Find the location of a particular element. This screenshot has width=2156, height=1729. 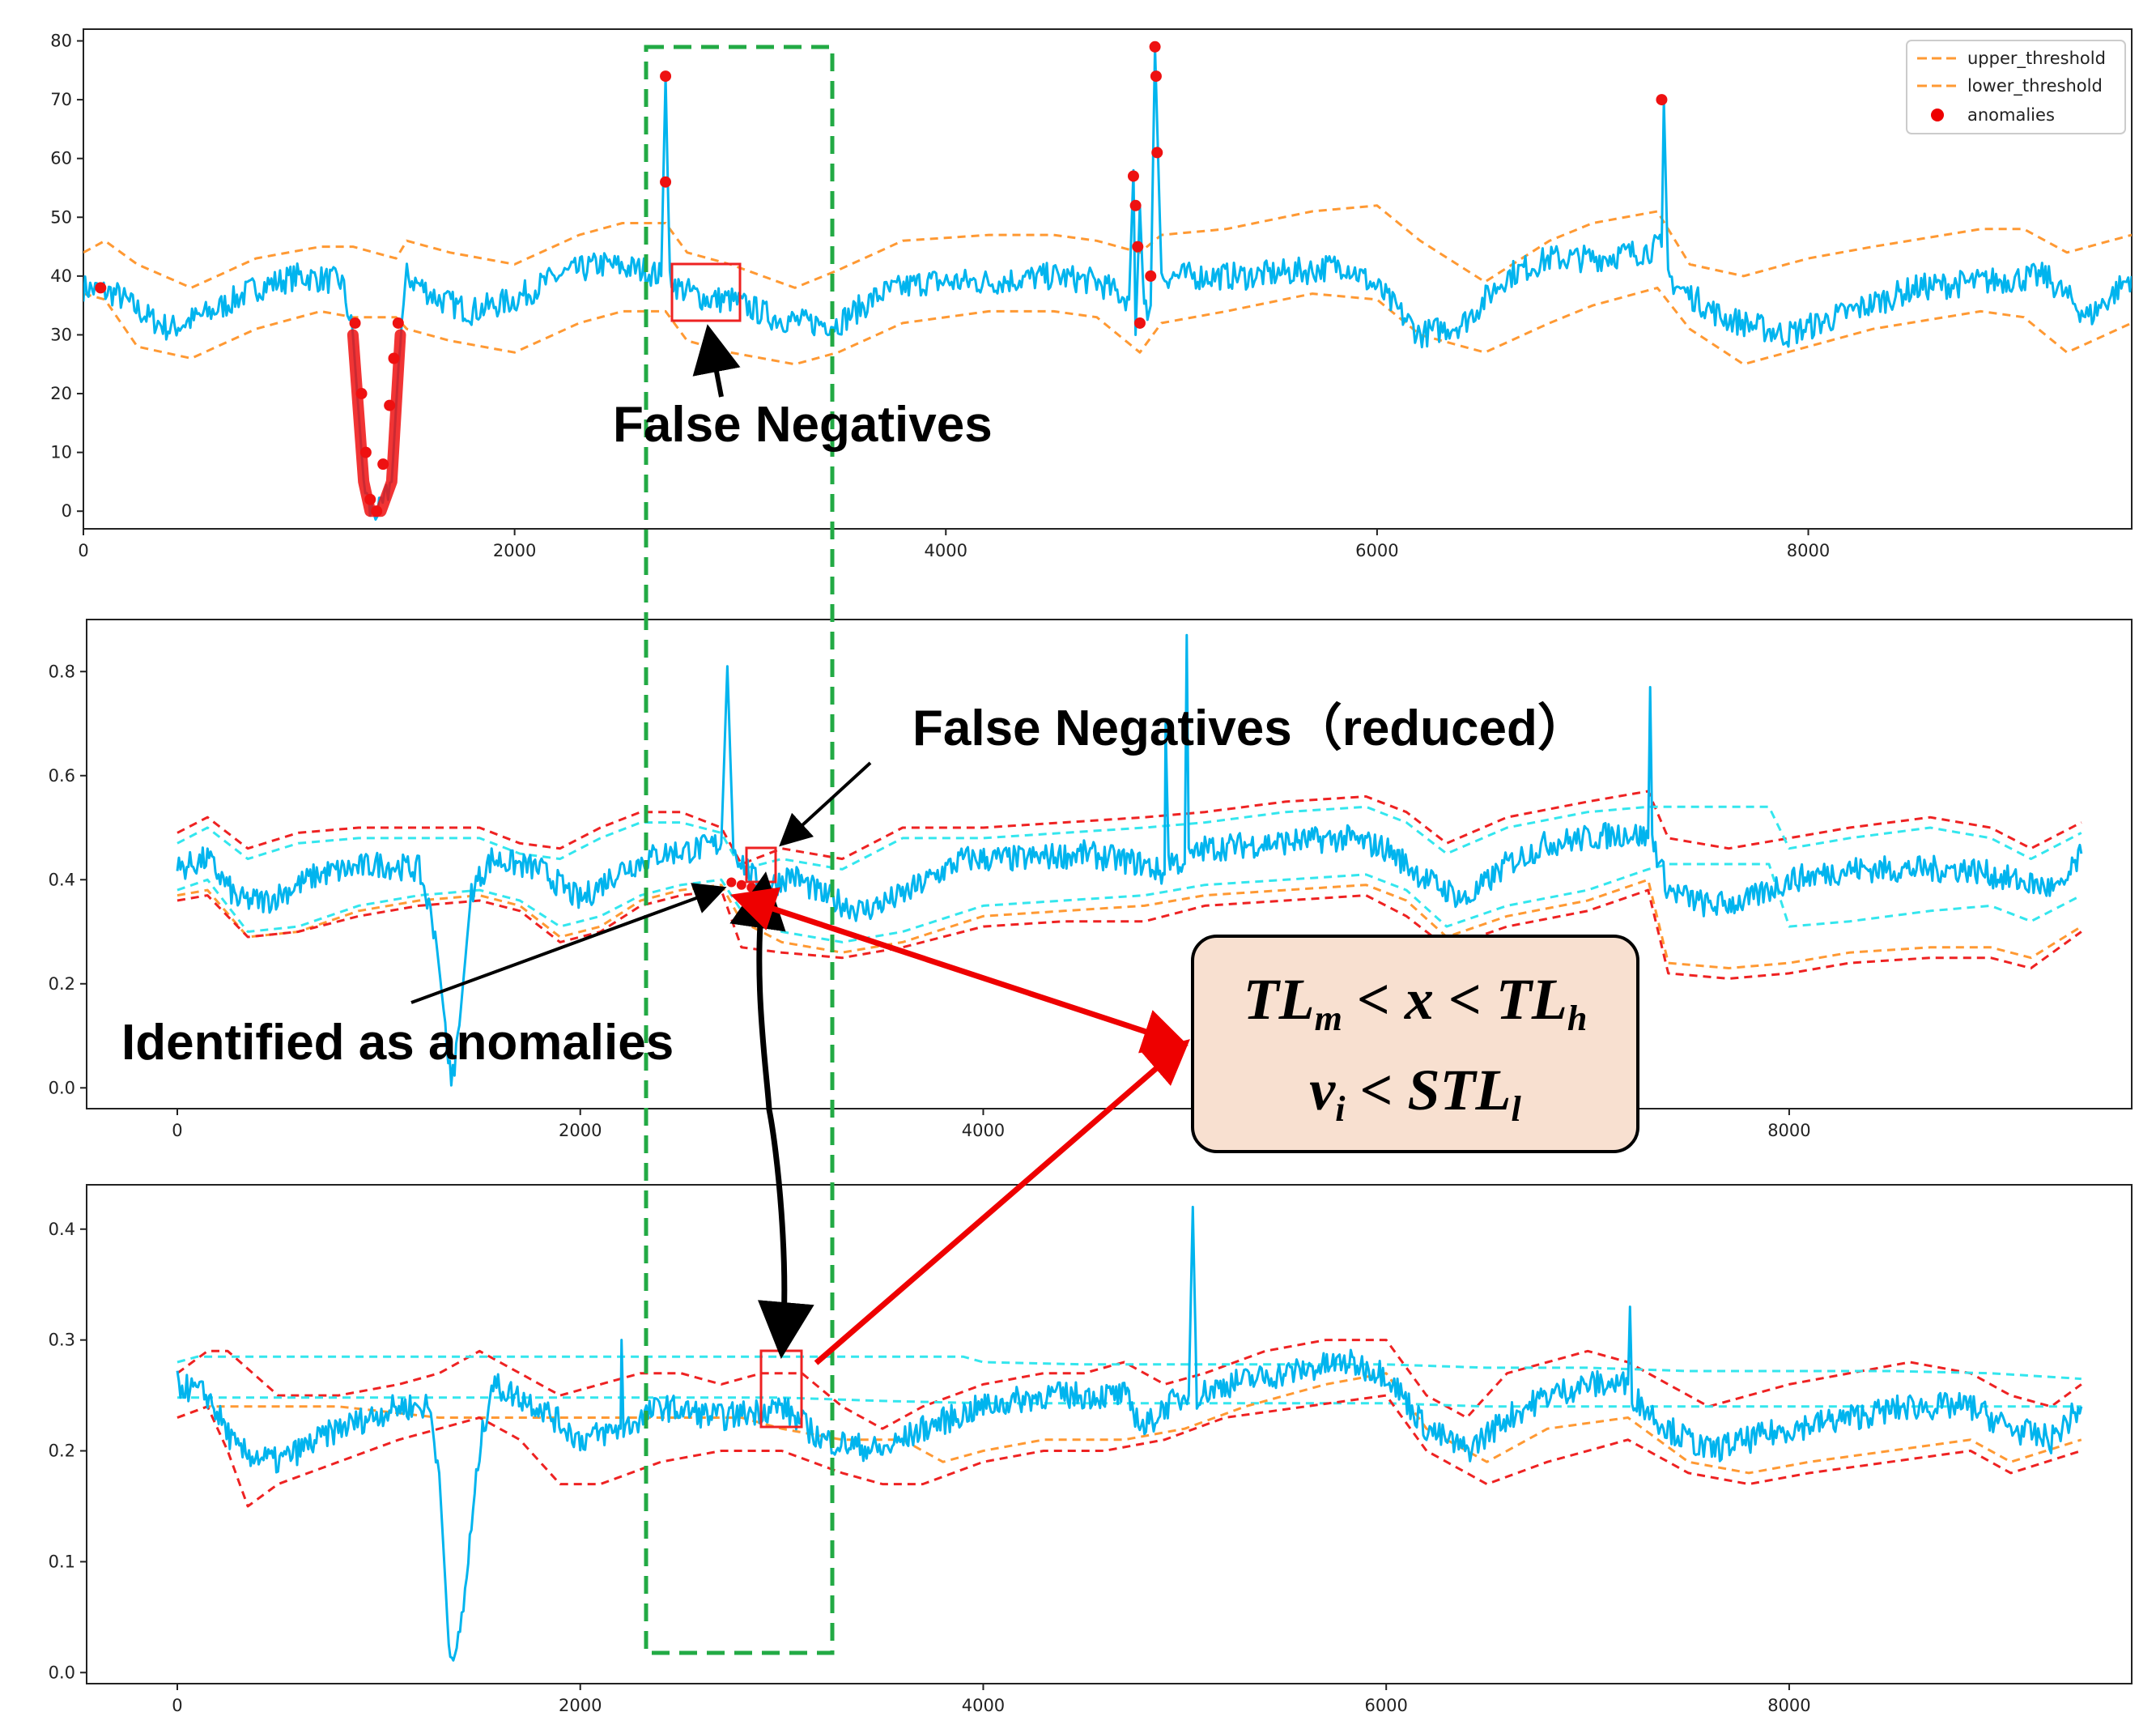

formula-op3: < is located at coordinates (1376, 1090).